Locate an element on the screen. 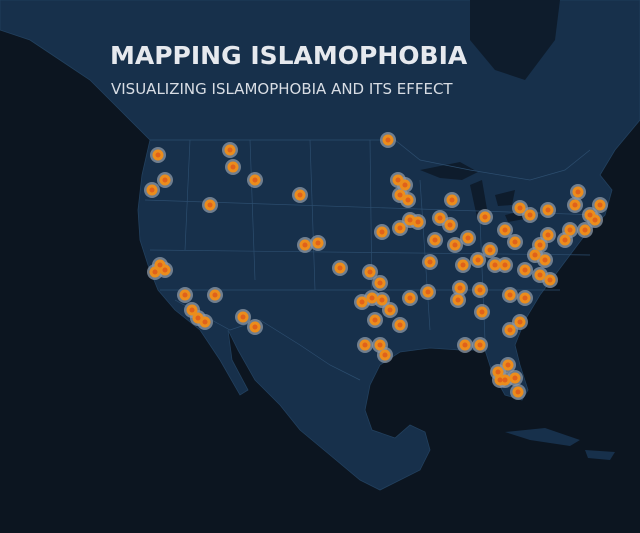 This screenshot has height=533, width=640. subtitle: VISUALIZING ISLAMOPHOBIA AND ITS EFFECT is located at coordinates (282, 89).